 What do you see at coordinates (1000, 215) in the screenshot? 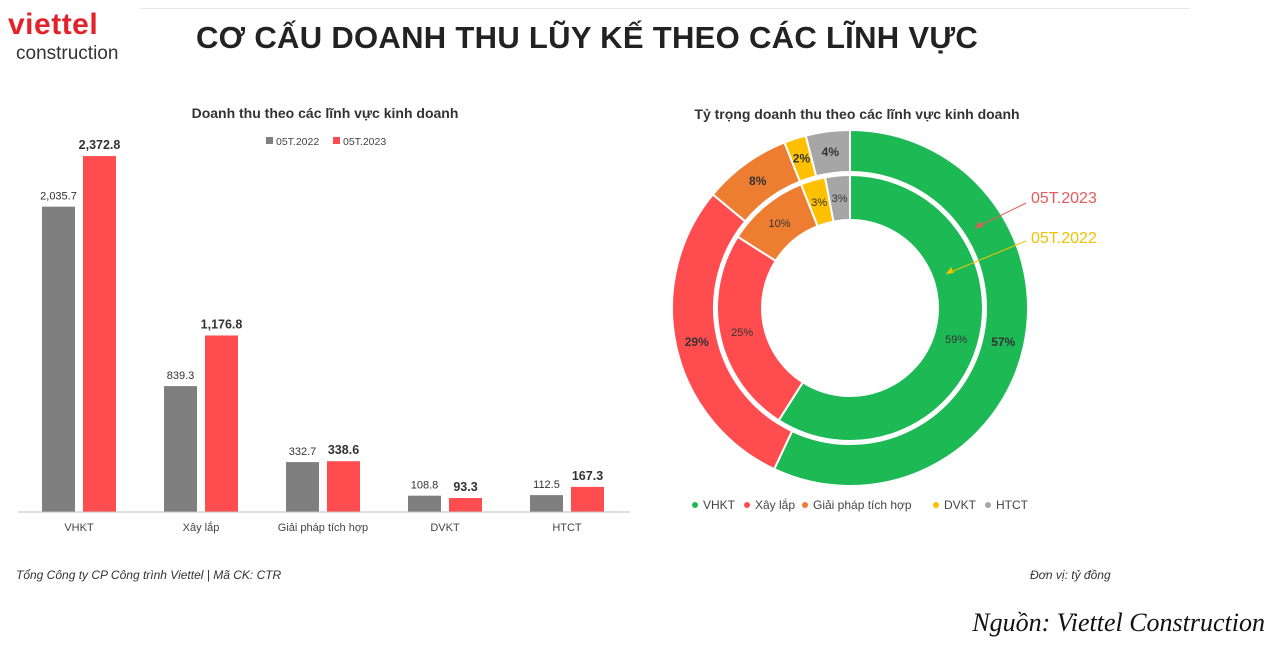
I see `callout-line-outer` at bounding box center [1000, 215].